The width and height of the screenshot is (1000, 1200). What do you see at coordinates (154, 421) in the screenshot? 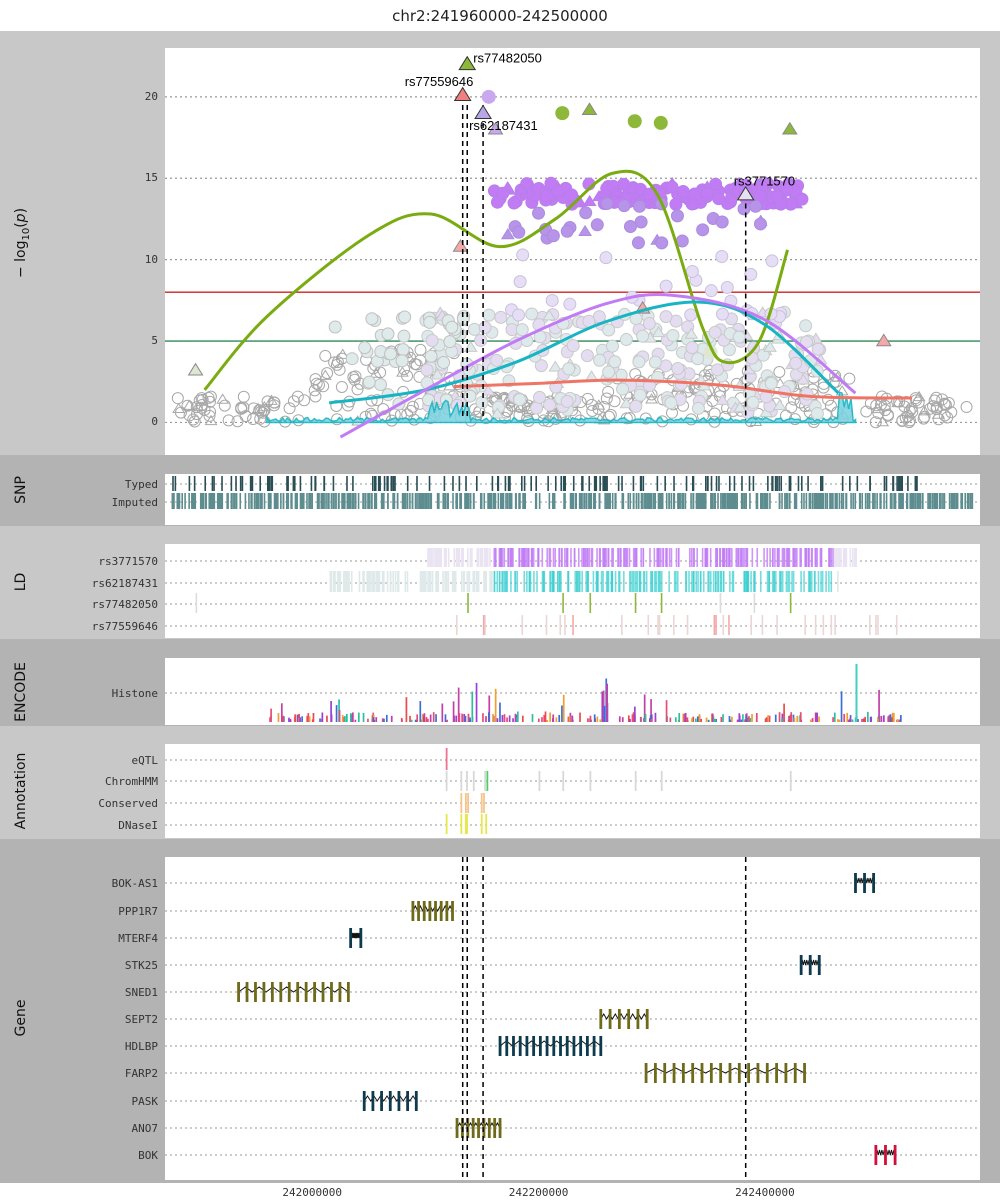
I see `y-tick-label: 0` at bounding box center [154, 421].